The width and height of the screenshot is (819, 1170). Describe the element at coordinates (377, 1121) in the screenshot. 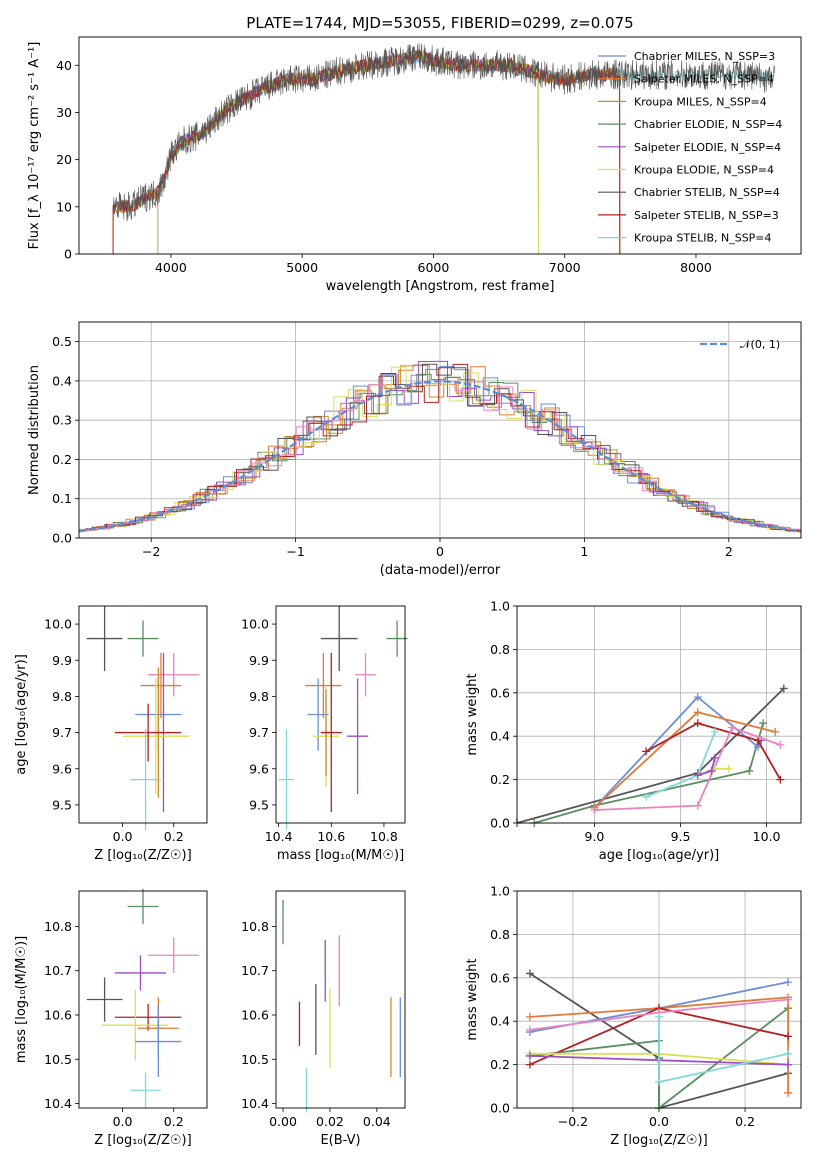

I see `x-tick-label: 0.04` at that location.